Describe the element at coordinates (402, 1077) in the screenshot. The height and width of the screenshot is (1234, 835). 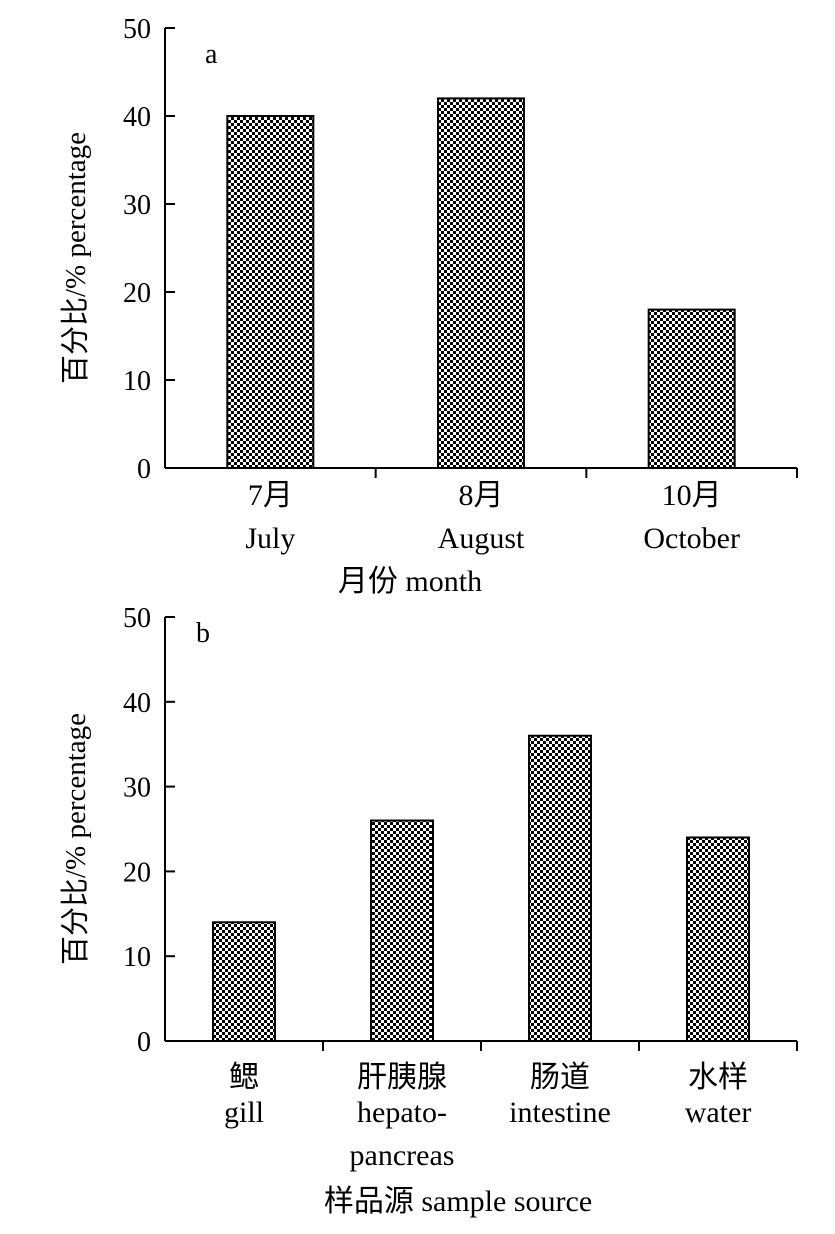
I see `x-tick-label: 肝胰腺` at that location.